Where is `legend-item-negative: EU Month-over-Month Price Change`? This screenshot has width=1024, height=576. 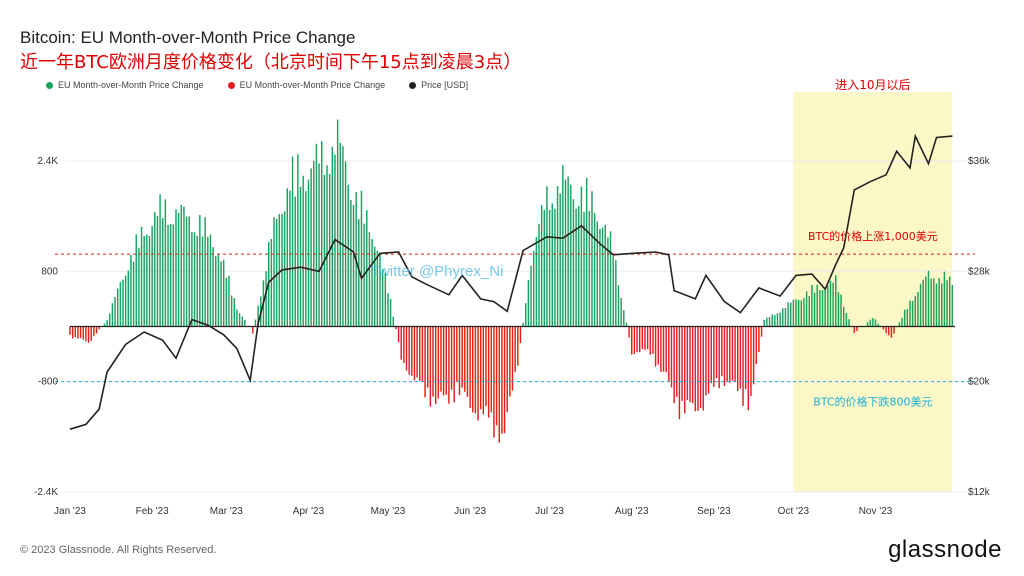 legend-item-negative: EU Month-over-Month Price Change is located at coordinates (306, 85).